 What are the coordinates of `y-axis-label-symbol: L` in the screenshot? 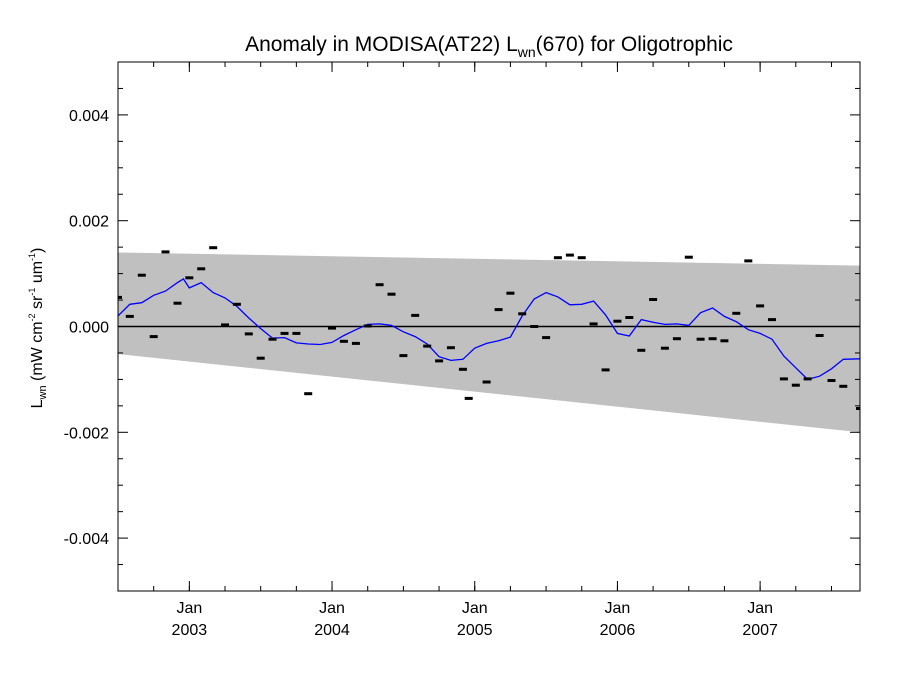 It's located at (37, 403).